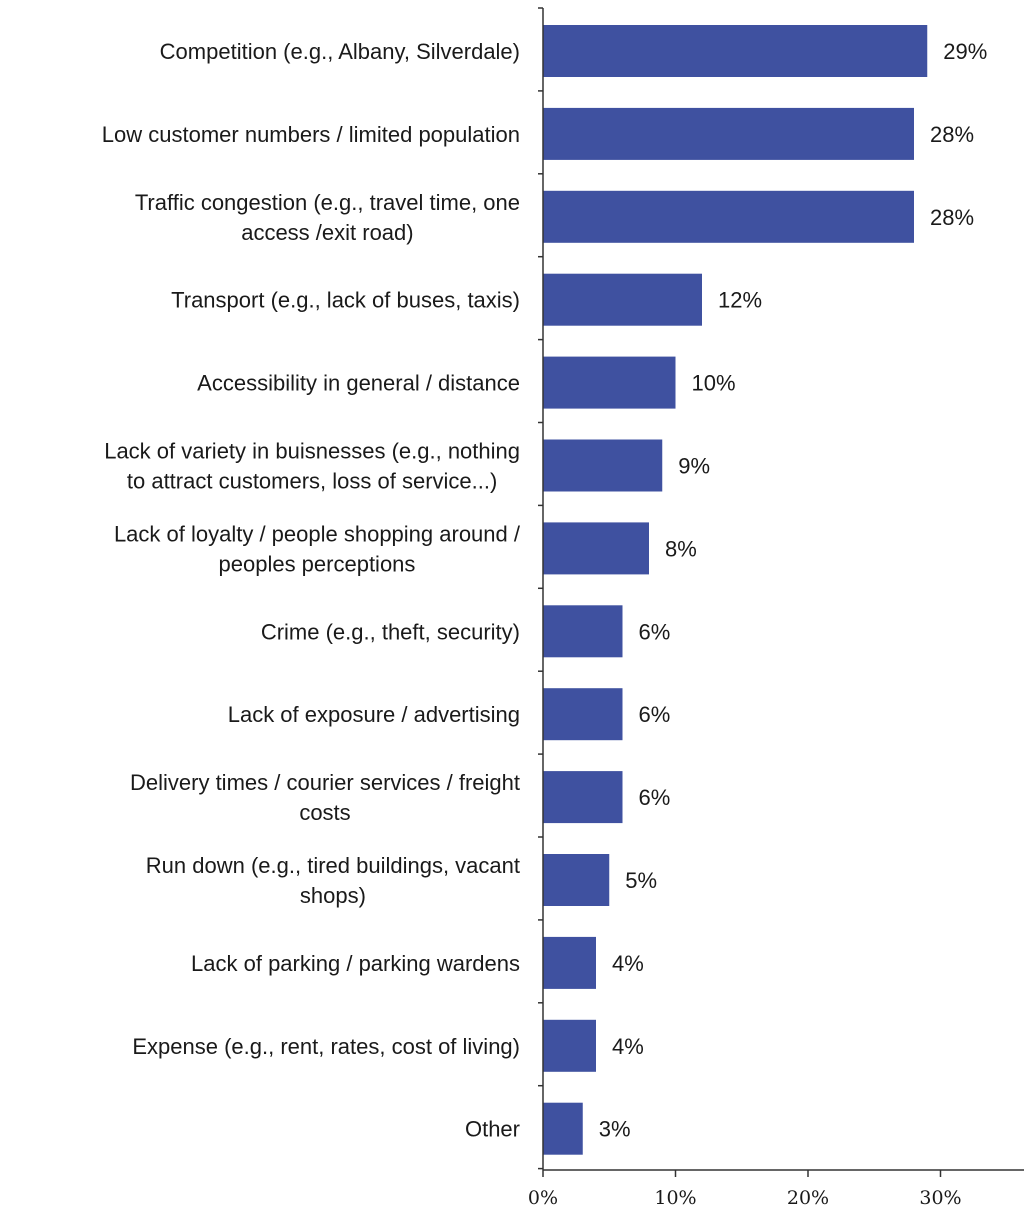 The height and width of the screenshot is (1211, 1024). Describe the element at coordinates (327, 232) in the screenshot. I see `category-label-line: access /exit road)` at that location.